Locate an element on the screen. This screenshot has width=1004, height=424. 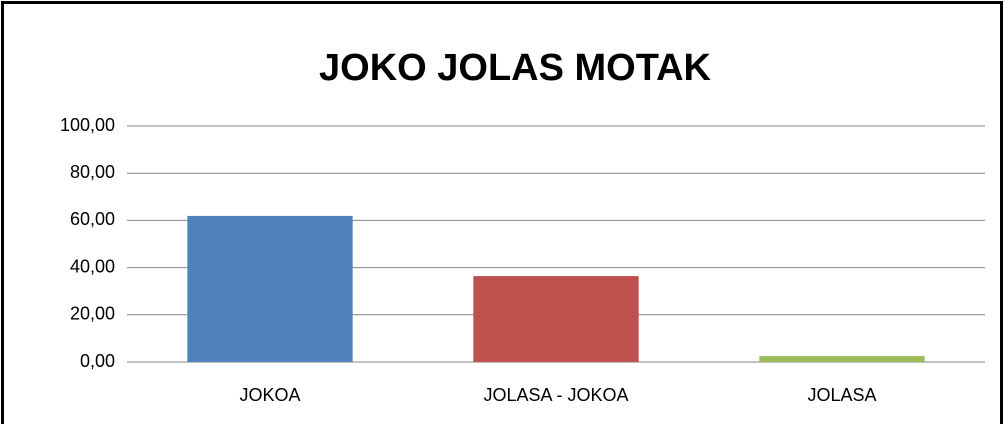
x-tick-label: JOKOA is located at coordinates (269, 395).